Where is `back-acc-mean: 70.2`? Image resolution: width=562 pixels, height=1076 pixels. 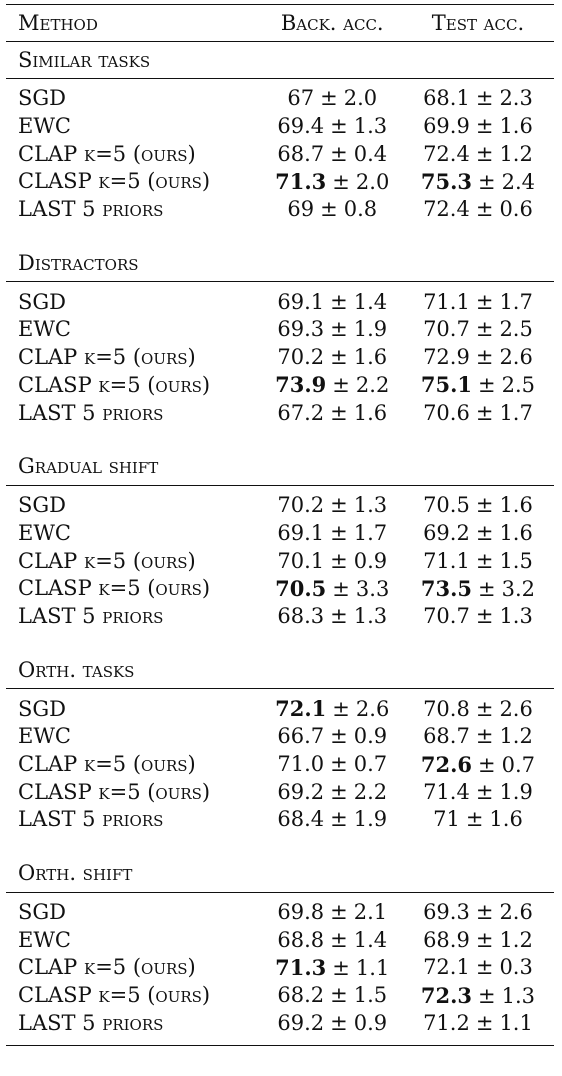
back-acc-mean: 70.2 is located at coordinates (300, 505).